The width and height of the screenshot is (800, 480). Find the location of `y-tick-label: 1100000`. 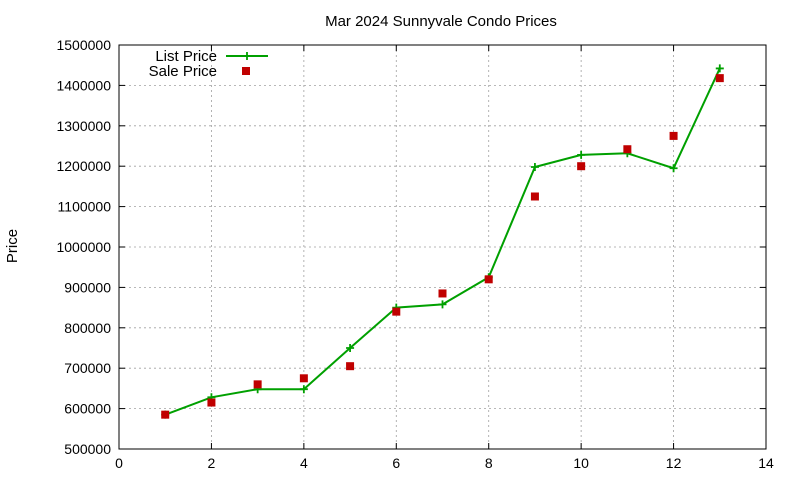

y-tick-label: 1100000 is located at coordinates (85, 207).